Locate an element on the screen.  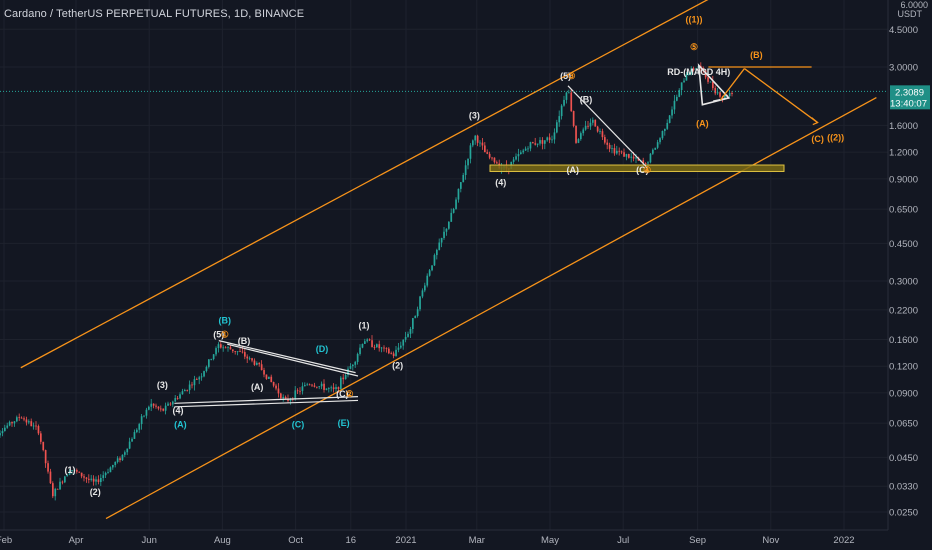
support-zone-box is located at coordinates (637, 168).